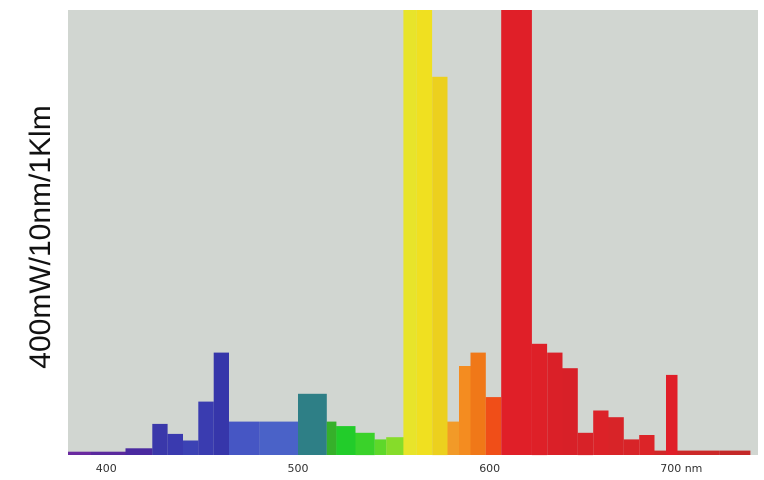 The height and width of the screenshot is (480, 764). What do you see at coordinates (40, 236) in the screenshot?
I see `y-axis-label: 400mW/10nm/1Klm` at bounding box center [40, 236].